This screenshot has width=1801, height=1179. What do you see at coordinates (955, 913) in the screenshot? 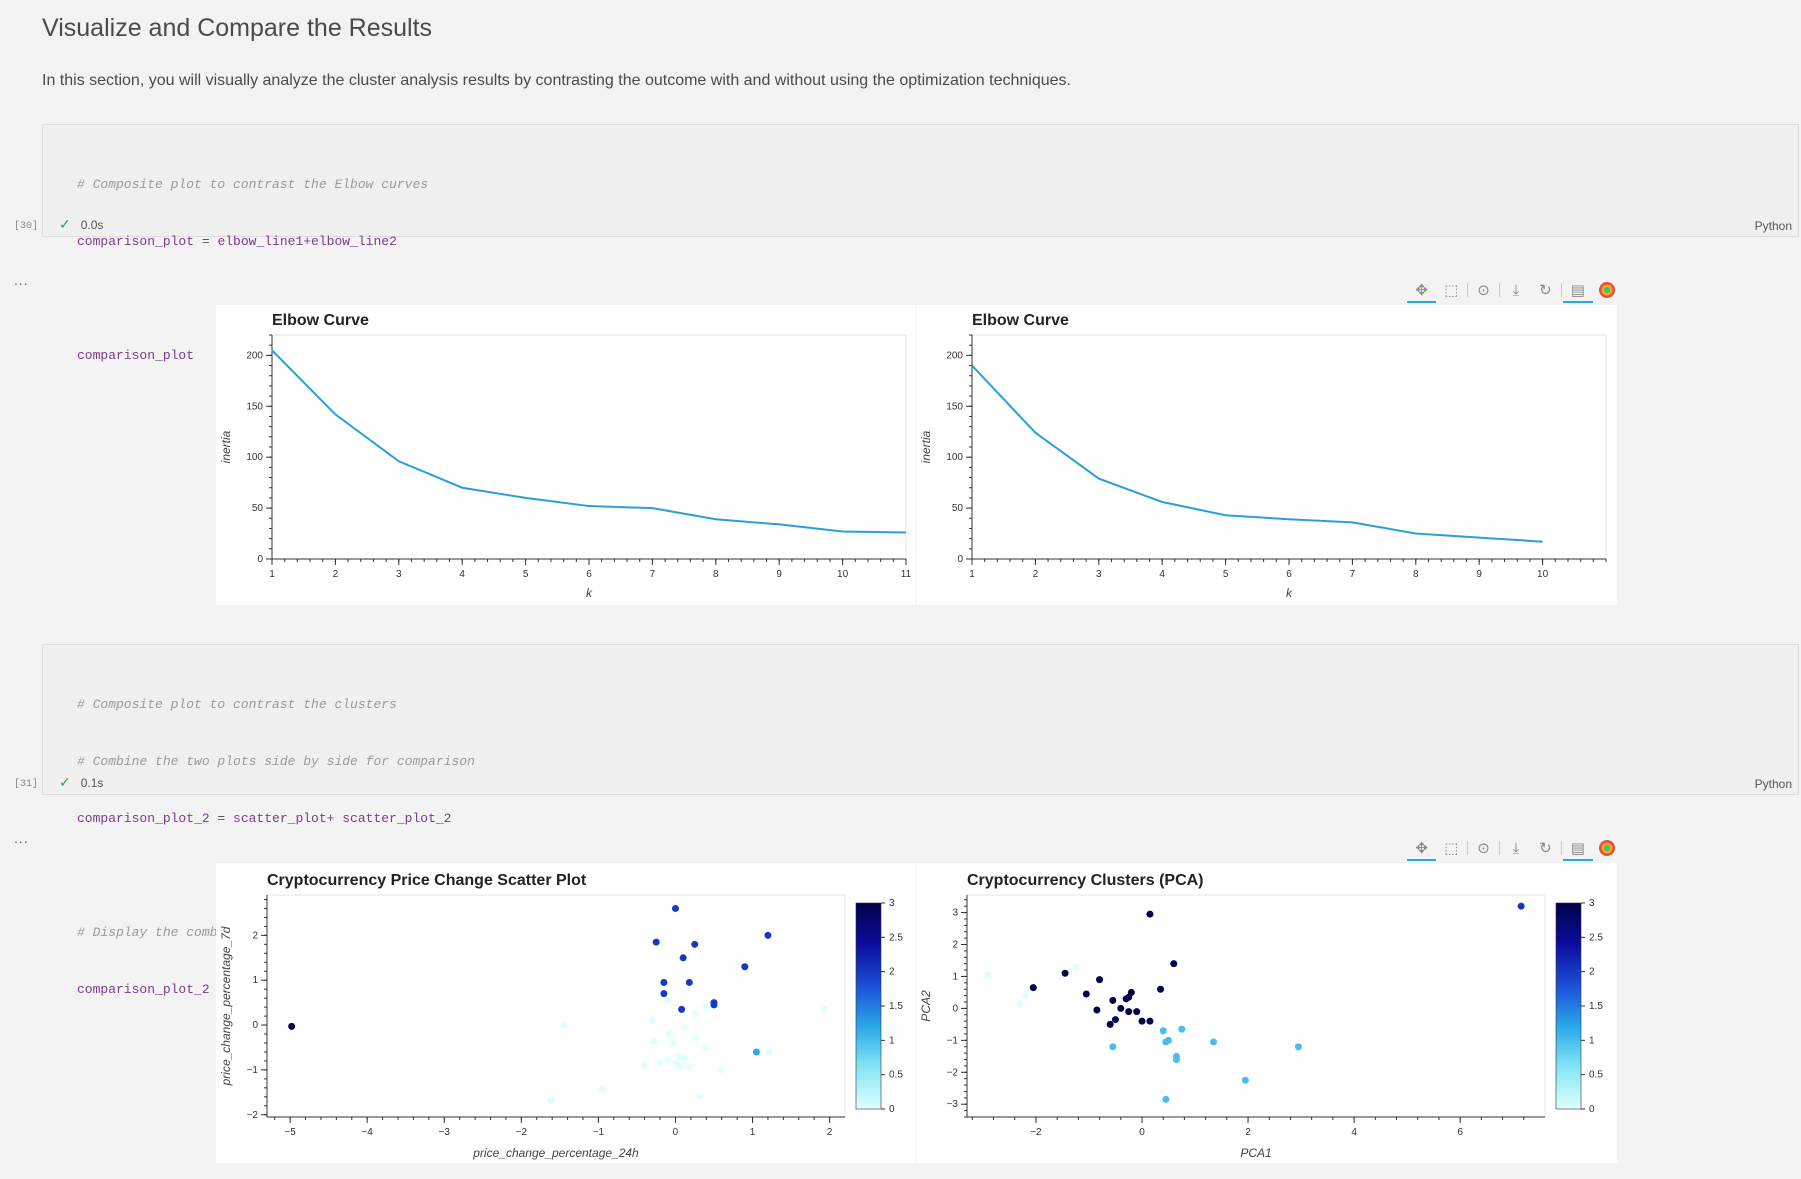
I see `y-tick-label: 3` at bounding box center [955, 913].